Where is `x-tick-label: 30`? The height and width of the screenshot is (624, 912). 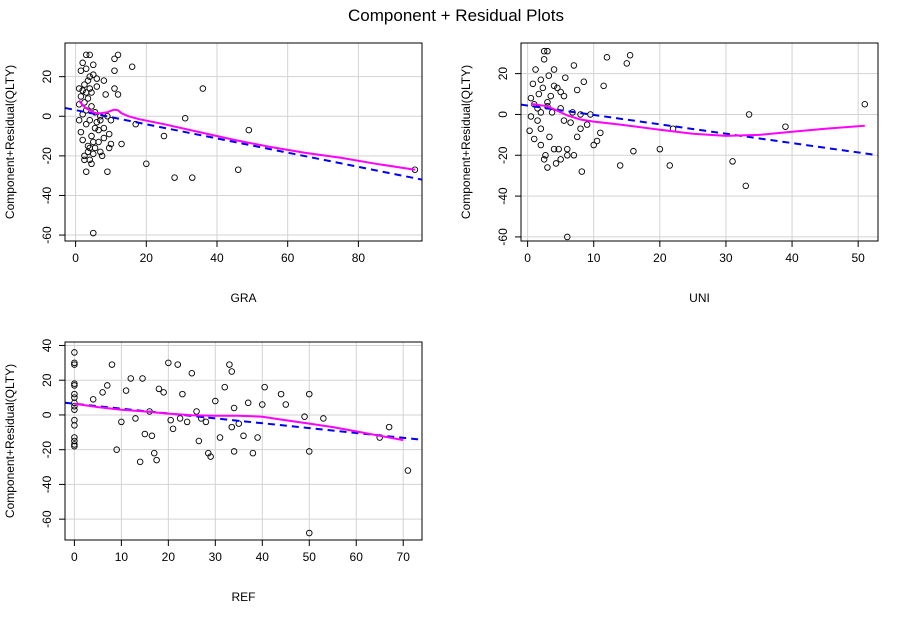 x-tick-label: 30 is located at coordinates (726, 258).